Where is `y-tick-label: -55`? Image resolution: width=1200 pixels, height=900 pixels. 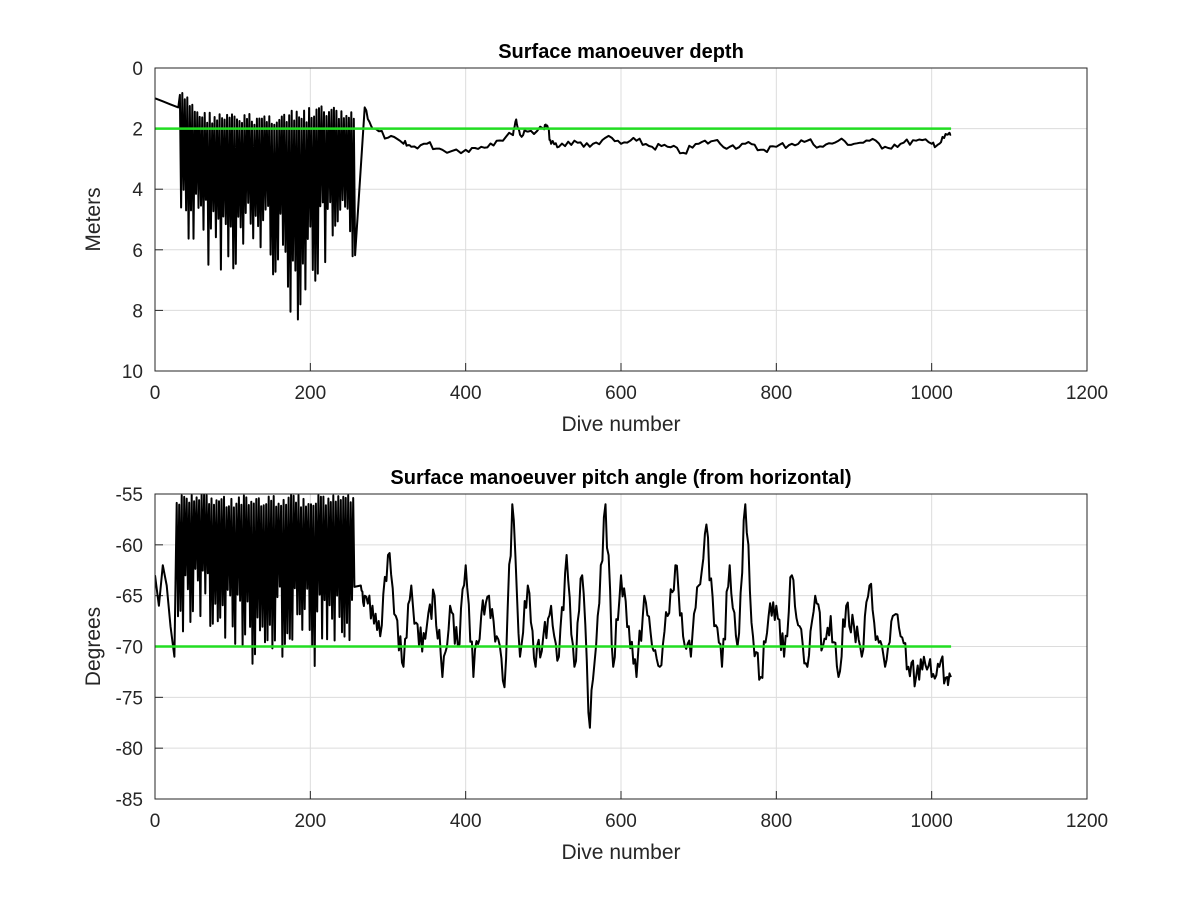 y-tick-label: -55 is located at coordinates (129, 495).